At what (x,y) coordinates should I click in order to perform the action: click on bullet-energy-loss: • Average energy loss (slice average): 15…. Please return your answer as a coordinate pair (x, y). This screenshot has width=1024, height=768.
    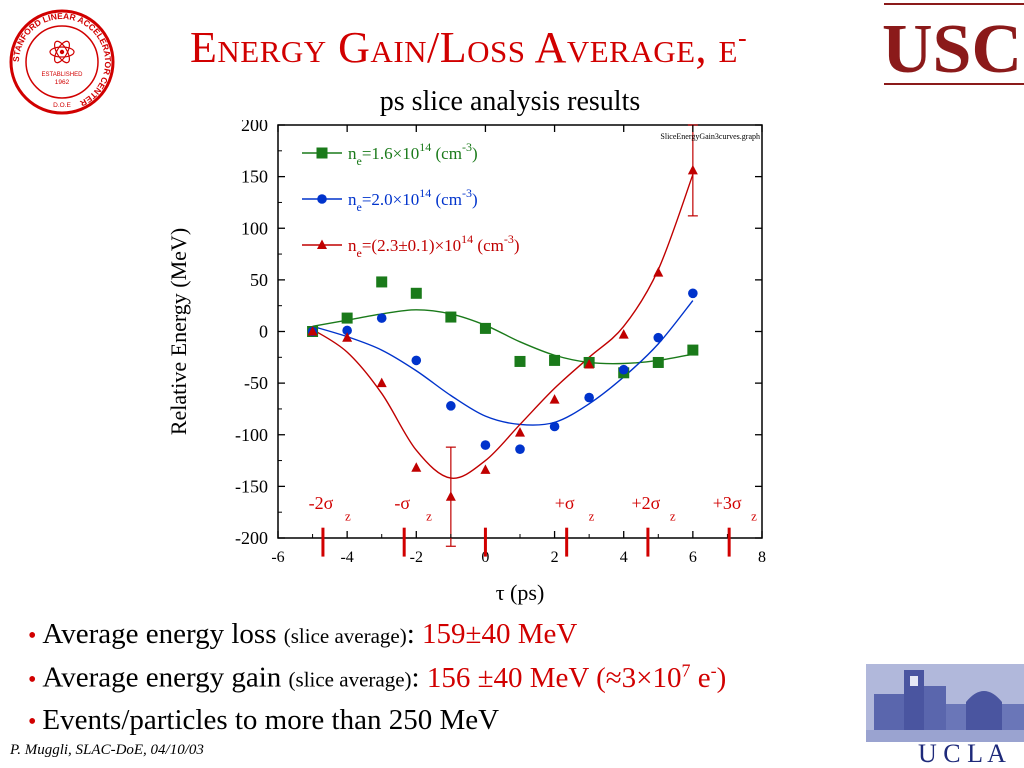
    Looking at the image, I should click on (303, 634).